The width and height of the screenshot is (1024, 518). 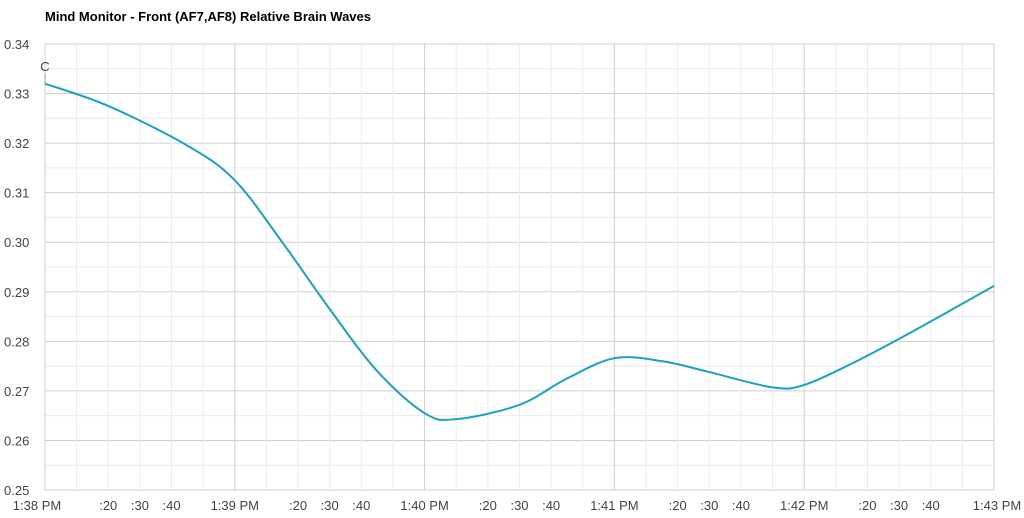 I want to click on y-tick-label: 0.33, so click(x=16, y=94).